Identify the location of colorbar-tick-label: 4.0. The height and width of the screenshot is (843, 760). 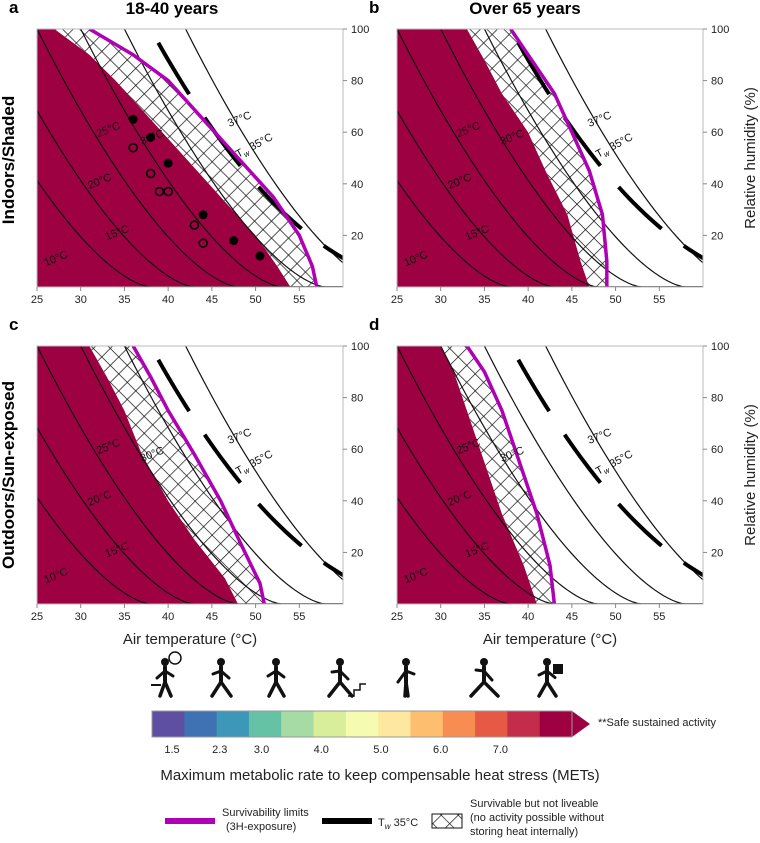
(321, 750).